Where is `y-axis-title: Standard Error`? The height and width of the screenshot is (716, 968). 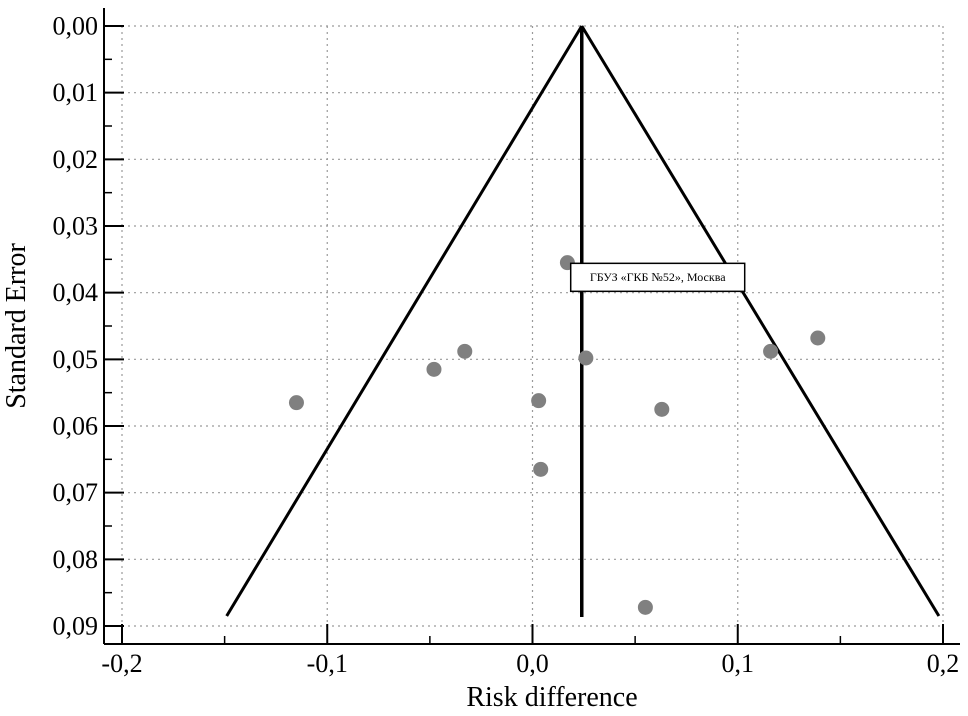 y-axis-title: Standard Error is located at coordinates (16, 326).